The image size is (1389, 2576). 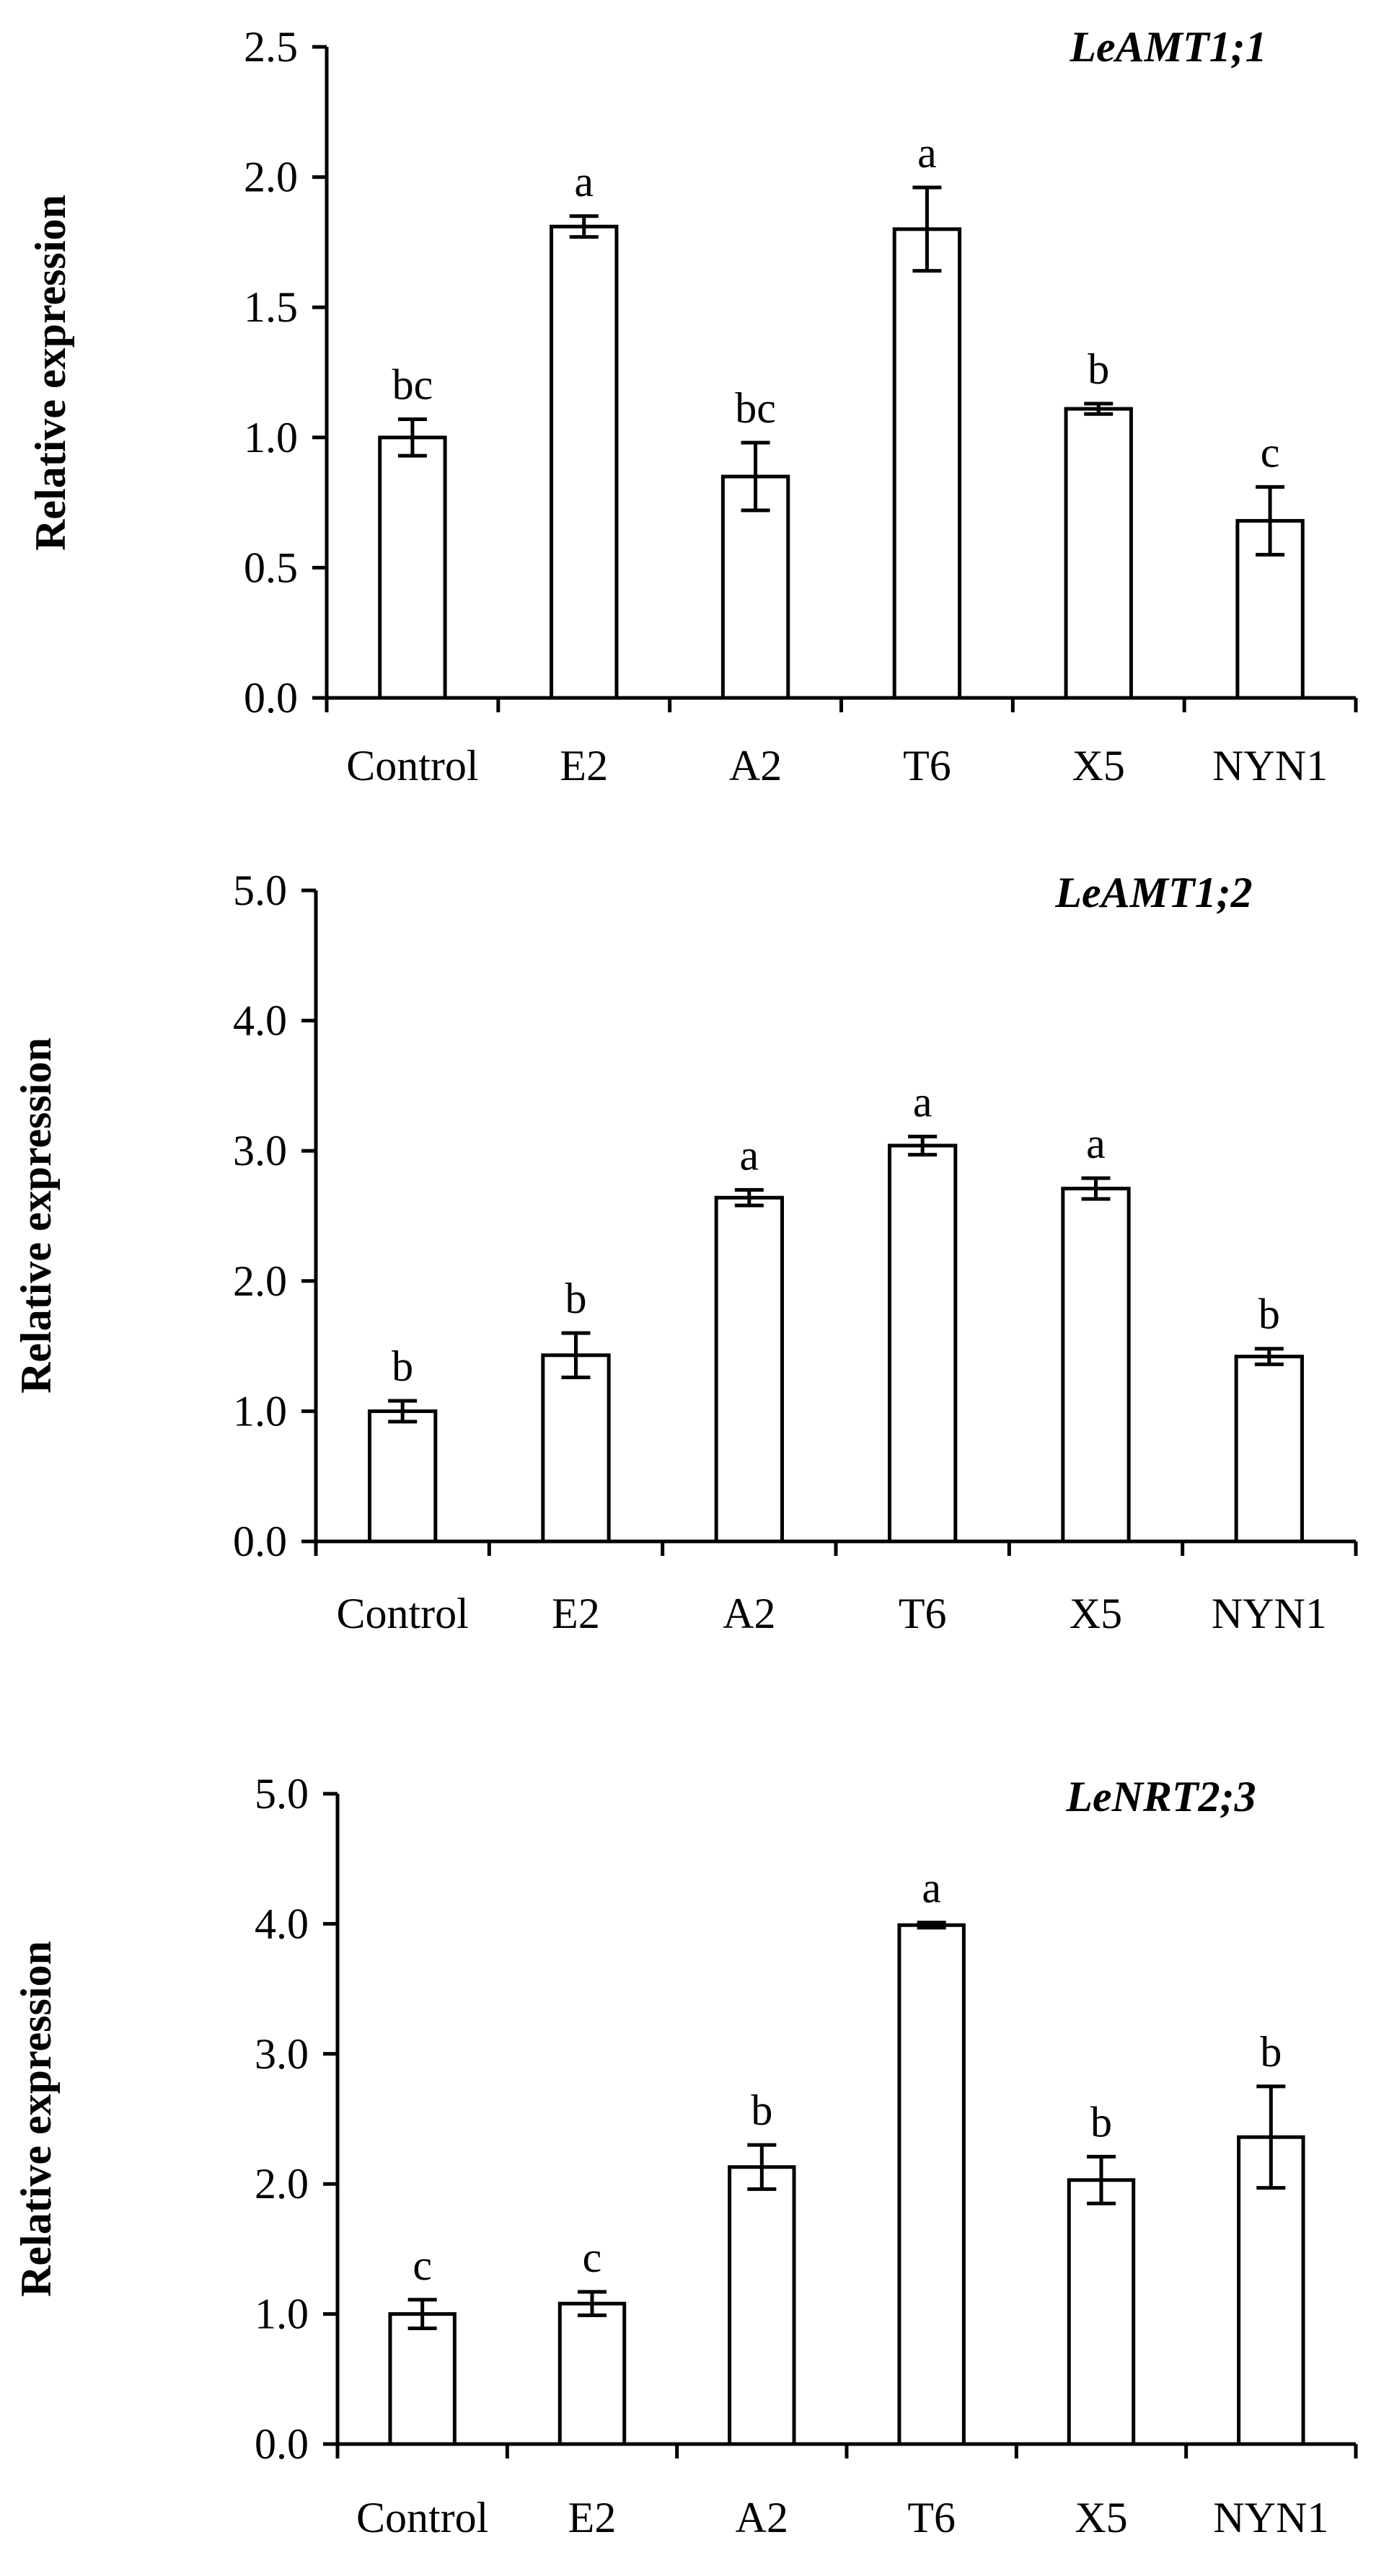 I want to click on y-tick-label: 2.5, so click(x=271, y=47).